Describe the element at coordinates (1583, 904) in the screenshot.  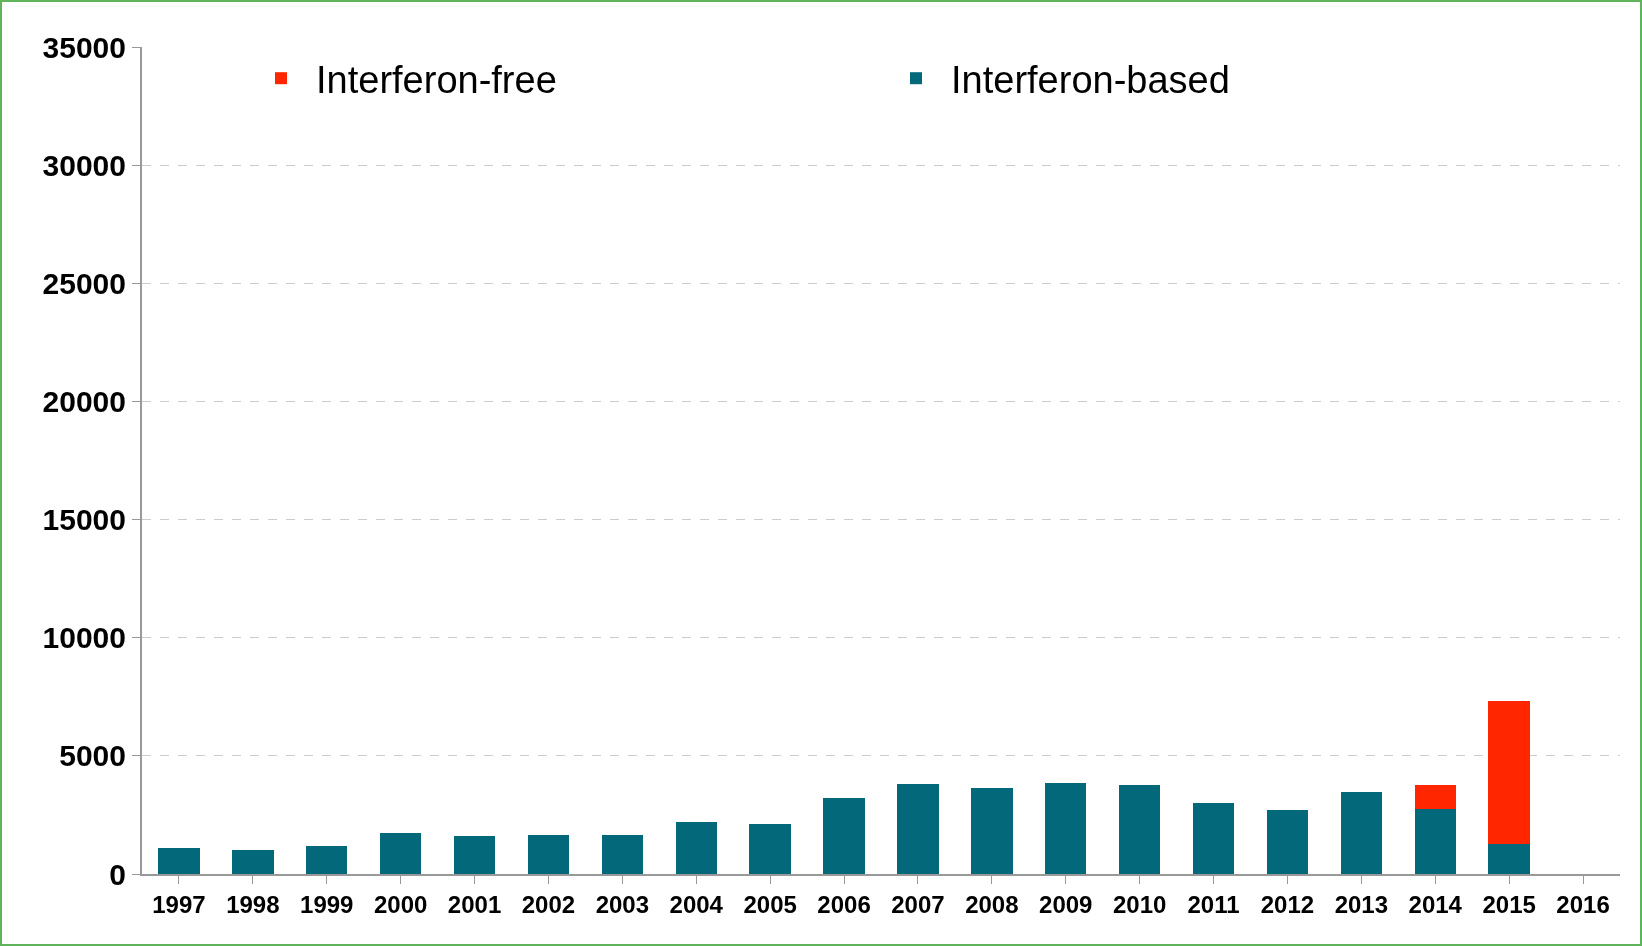
I see `x-tick-label: 2016` at that location.